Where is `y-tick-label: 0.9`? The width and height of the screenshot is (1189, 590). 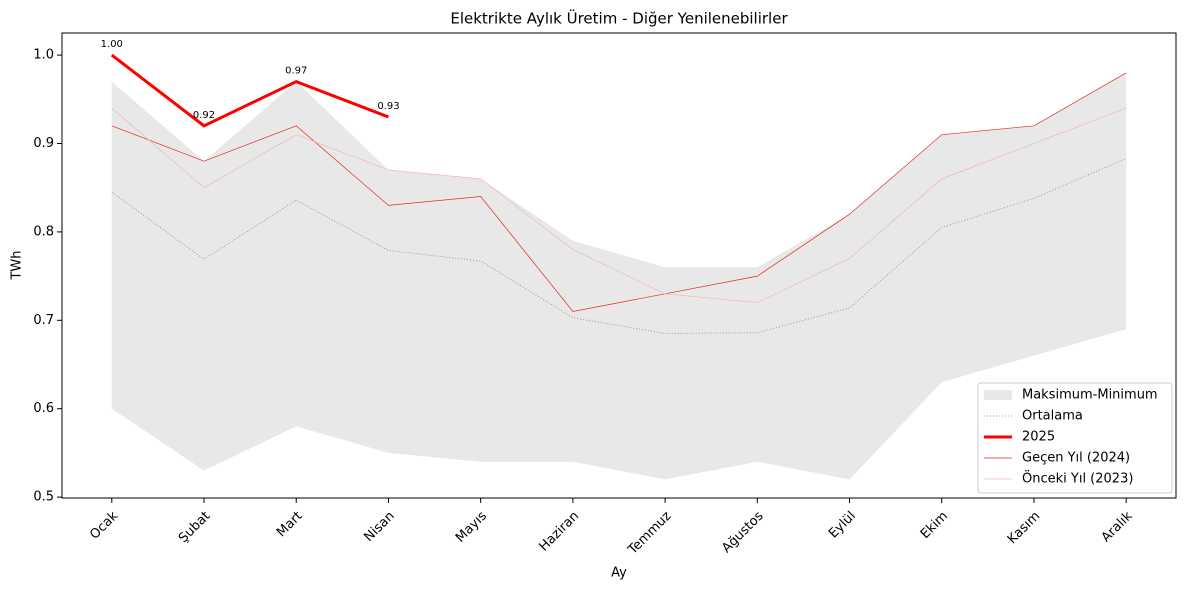 y-tick-label: 0.9 is located at coordinates (43, 143).